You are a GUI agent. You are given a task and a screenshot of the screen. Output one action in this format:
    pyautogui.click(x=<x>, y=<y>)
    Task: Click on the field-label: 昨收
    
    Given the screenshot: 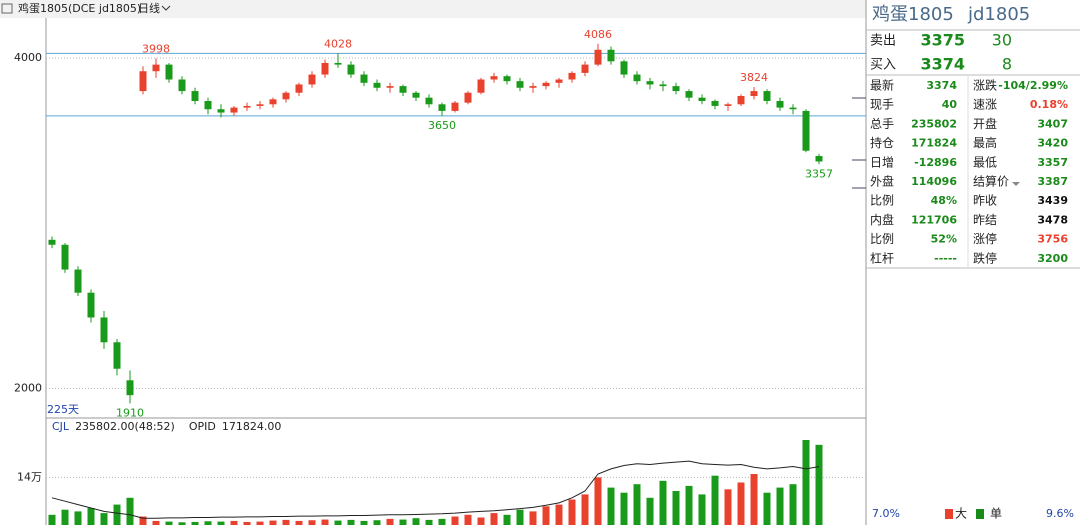 What is the action you would take?
    pyautogui.click(x=985, y=201)
    